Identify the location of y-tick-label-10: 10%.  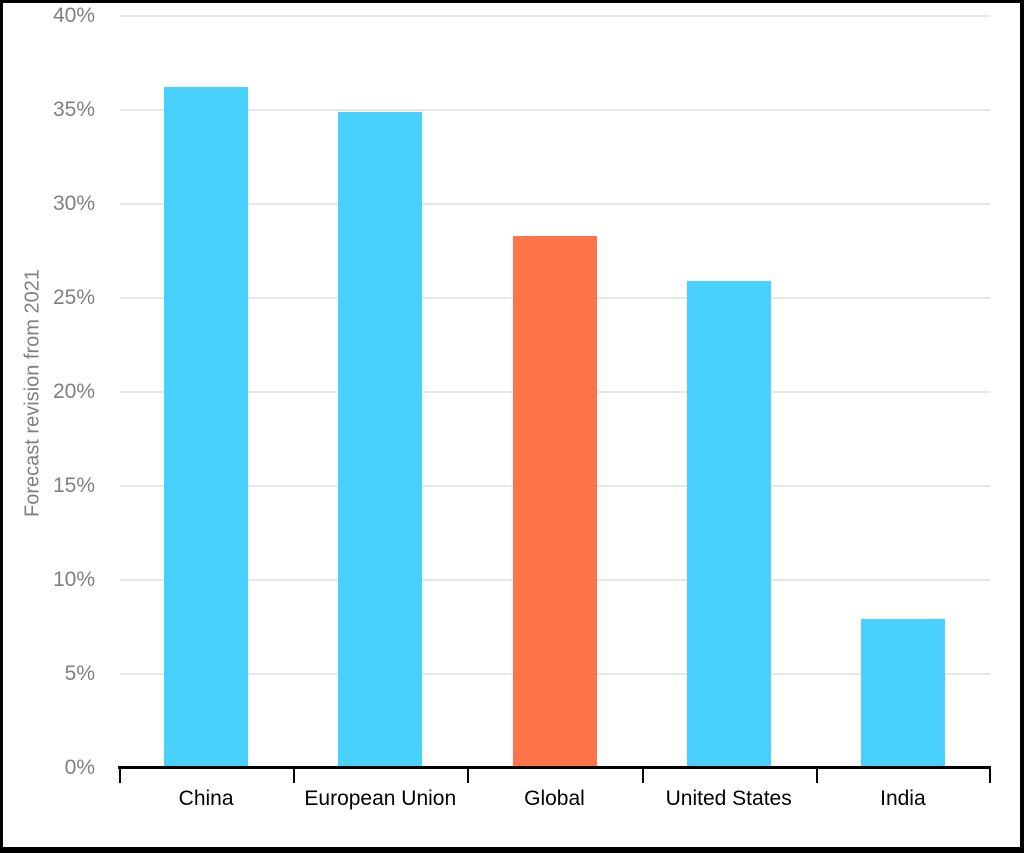
(73, 579).